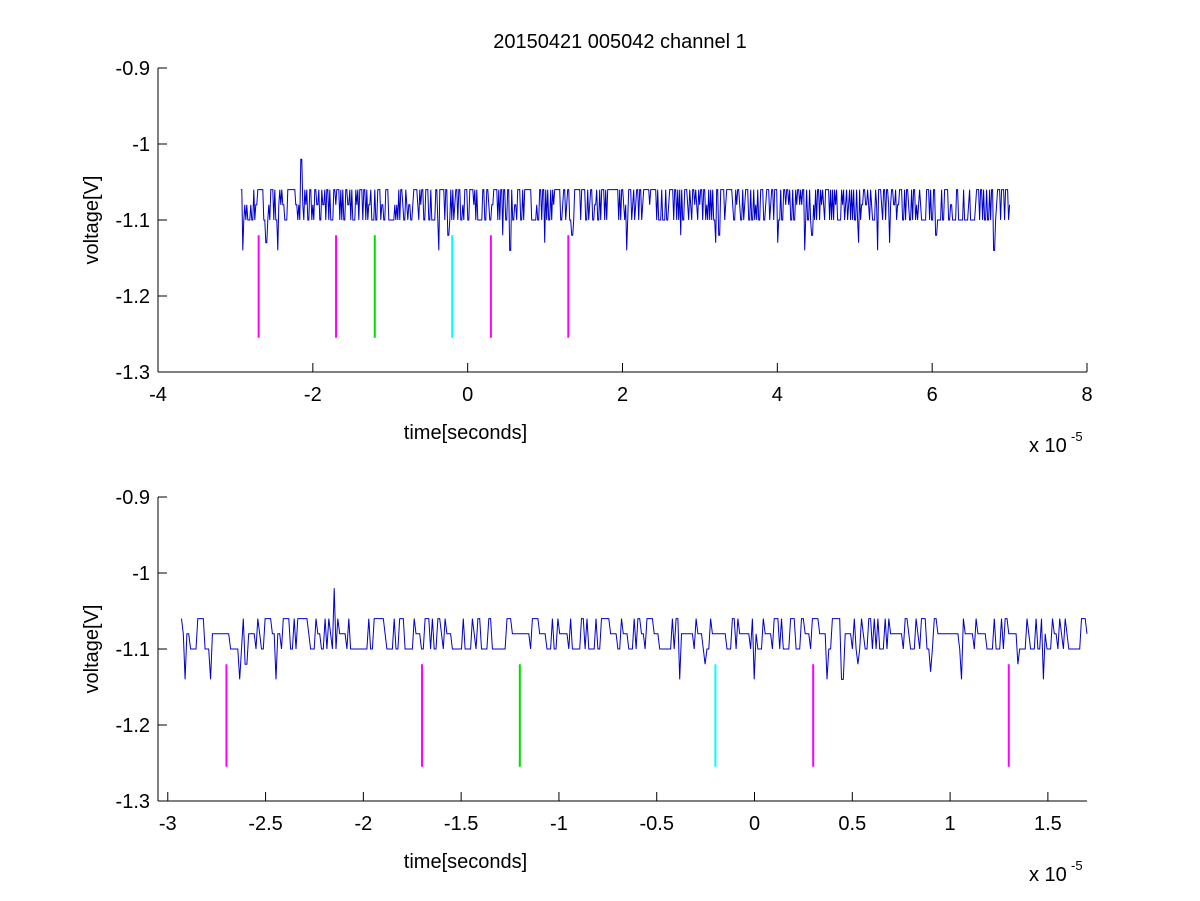  Describe the element at coordinates (777, 395) in the screenshot. I see `x-tick-label: 4` at that location.